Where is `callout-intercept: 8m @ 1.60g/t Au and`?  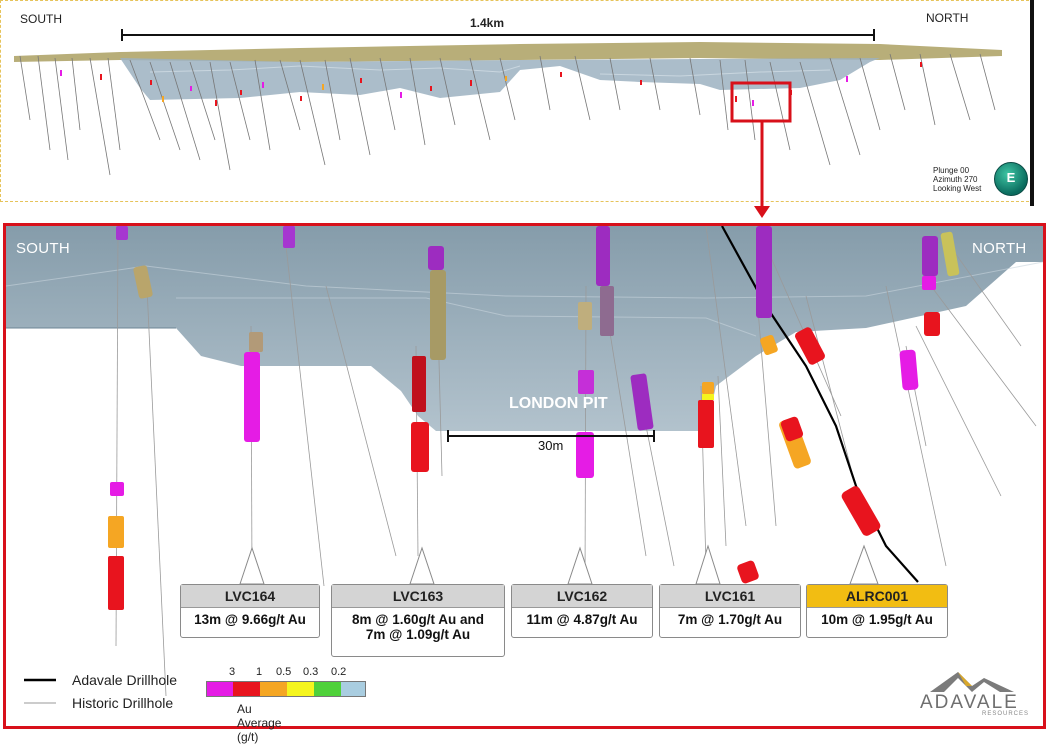
callout-intercept: 8m @ 1.60g/t Au and is located at coordinates (418, 619).